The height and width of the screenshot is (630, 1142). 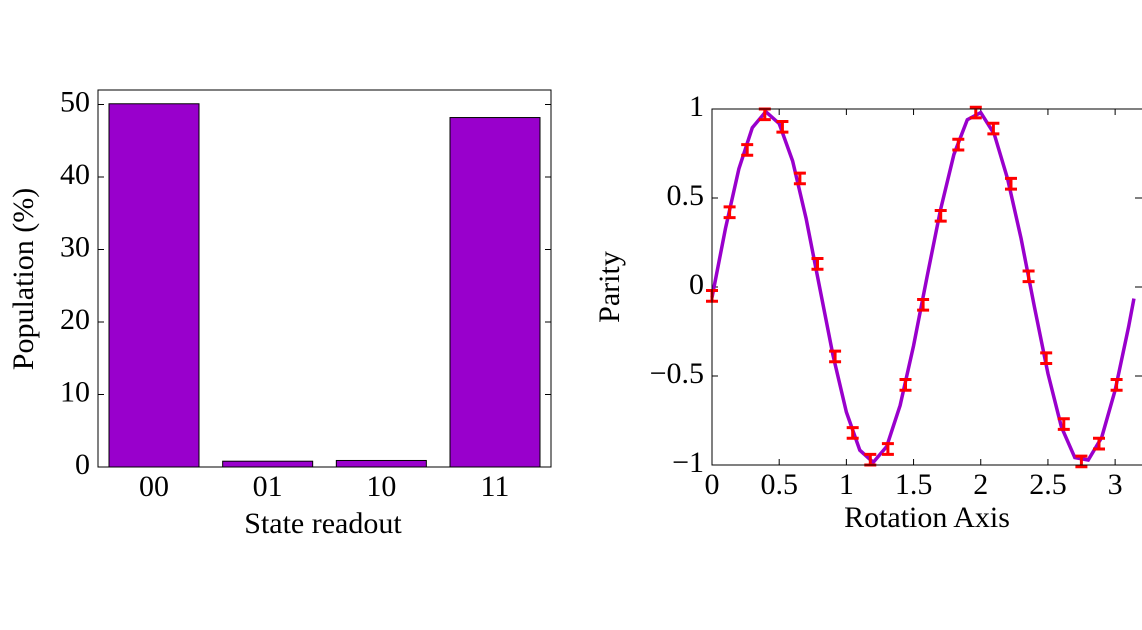 What do you see at coordinates (268, 486) in the screenshot?
I see `x-tick-label: 01` at bounding box center [268, 486].